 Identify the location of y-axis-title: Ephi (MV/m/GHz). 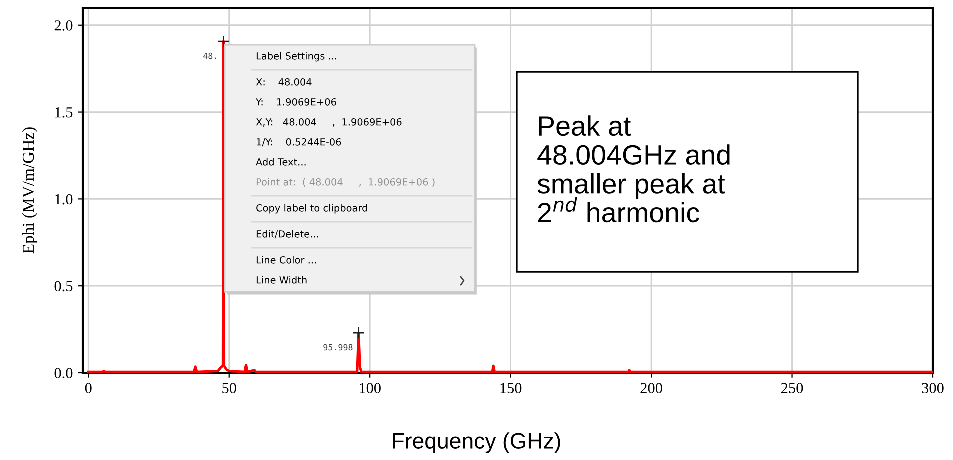
(30, 191).